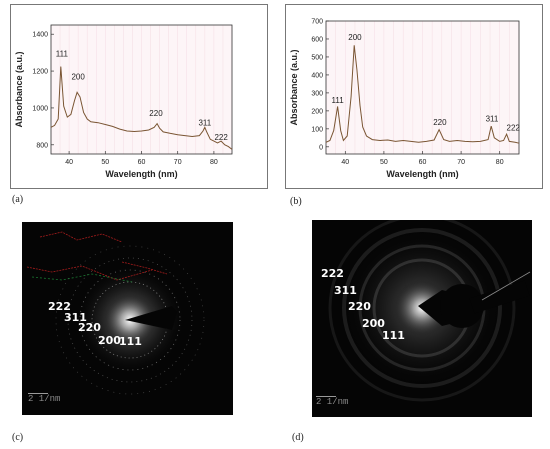 The width and height of the screenshot is (550, 449). Describe the element at coordinates (317, 39) in the screenshot. I see `chart-b-ytick-label: 600` at that location.